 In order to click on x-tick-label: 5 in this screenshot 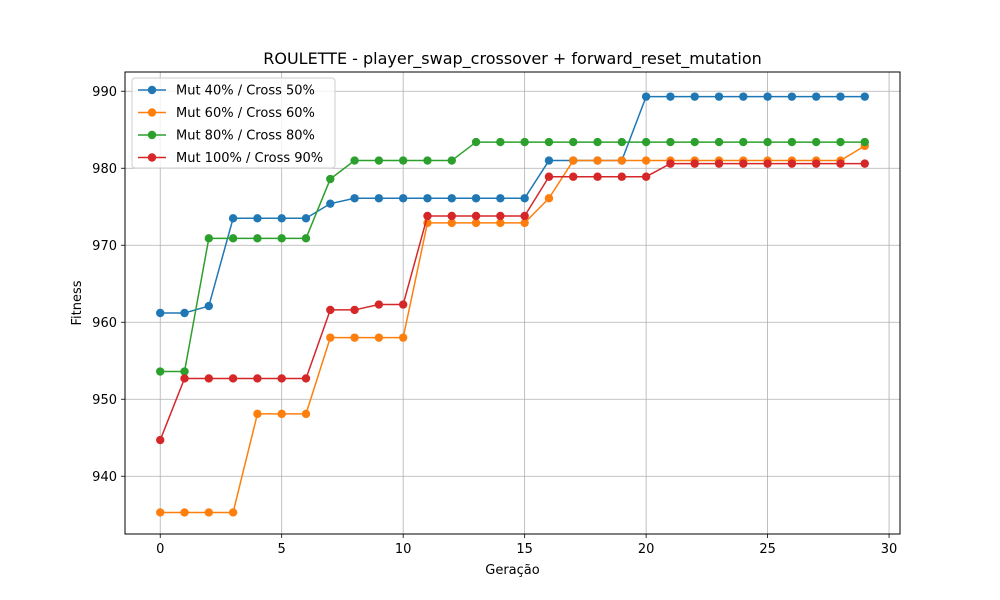, I will do `click(282, 549)`.